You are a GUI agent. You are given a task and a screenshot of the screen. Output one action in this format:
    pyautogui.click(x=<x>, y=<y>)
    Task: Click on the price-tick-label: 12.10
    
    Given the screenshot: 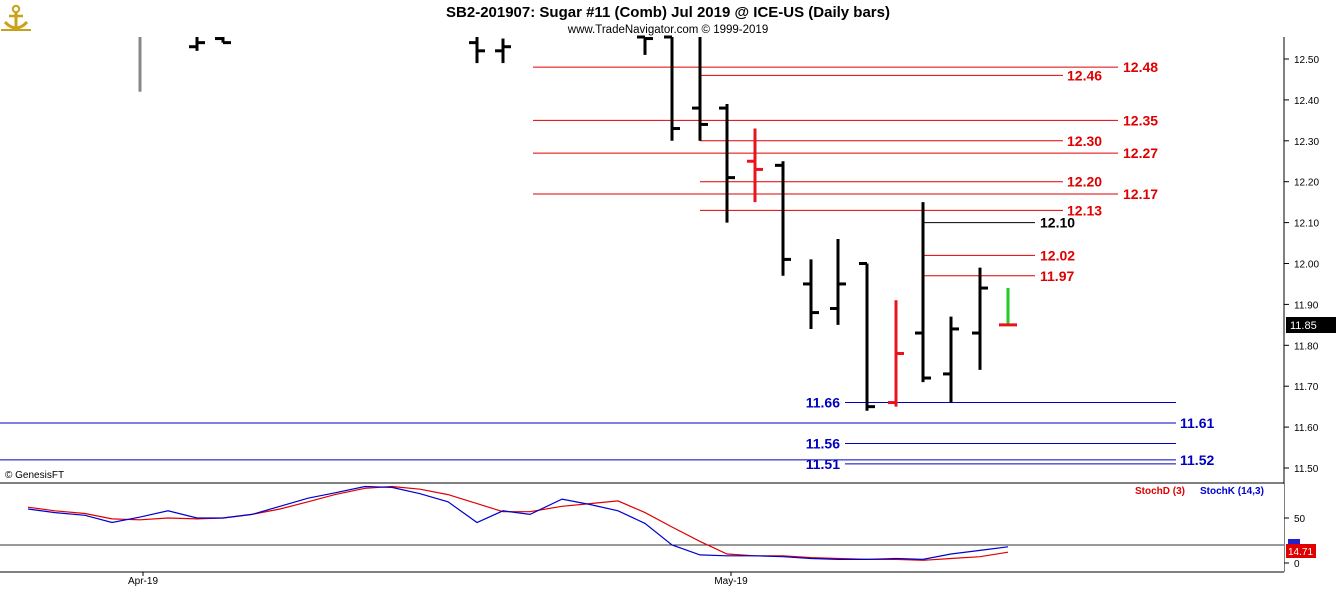 What is the action you would take?
    pyautogui.click(x=1306, y=224)
    